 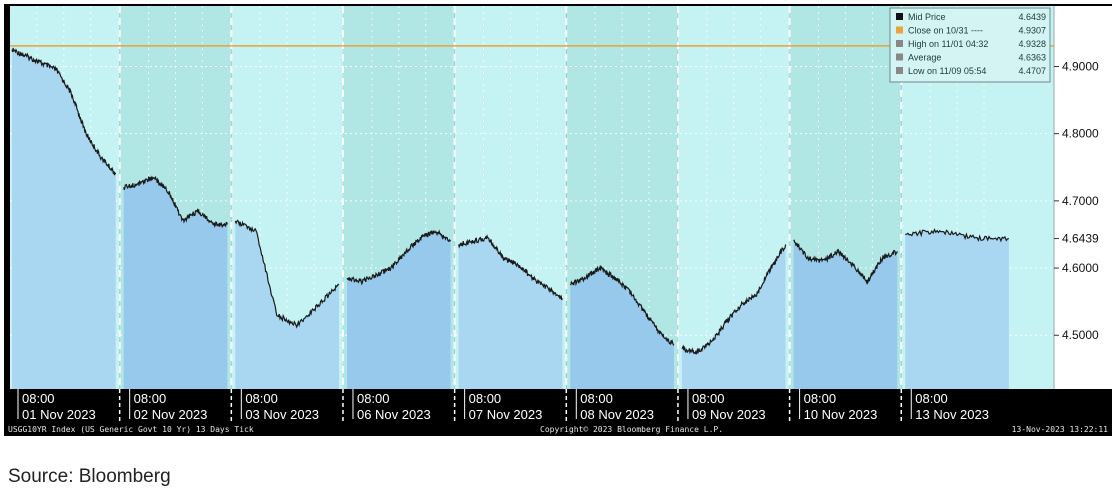 I want to click on x-tick-date-8: 10 Nov 2023, so click(x=841, y=414).